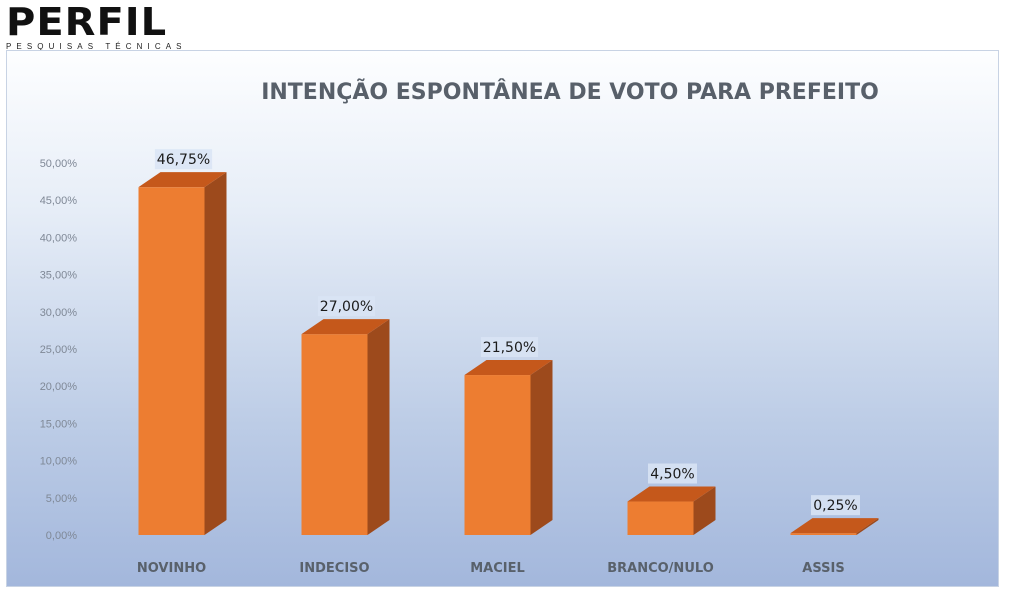 Image resolution: width=1024 pixels, height=595 pixels. I want to click on x-tick-label: MACIEL, so click(497, 568).